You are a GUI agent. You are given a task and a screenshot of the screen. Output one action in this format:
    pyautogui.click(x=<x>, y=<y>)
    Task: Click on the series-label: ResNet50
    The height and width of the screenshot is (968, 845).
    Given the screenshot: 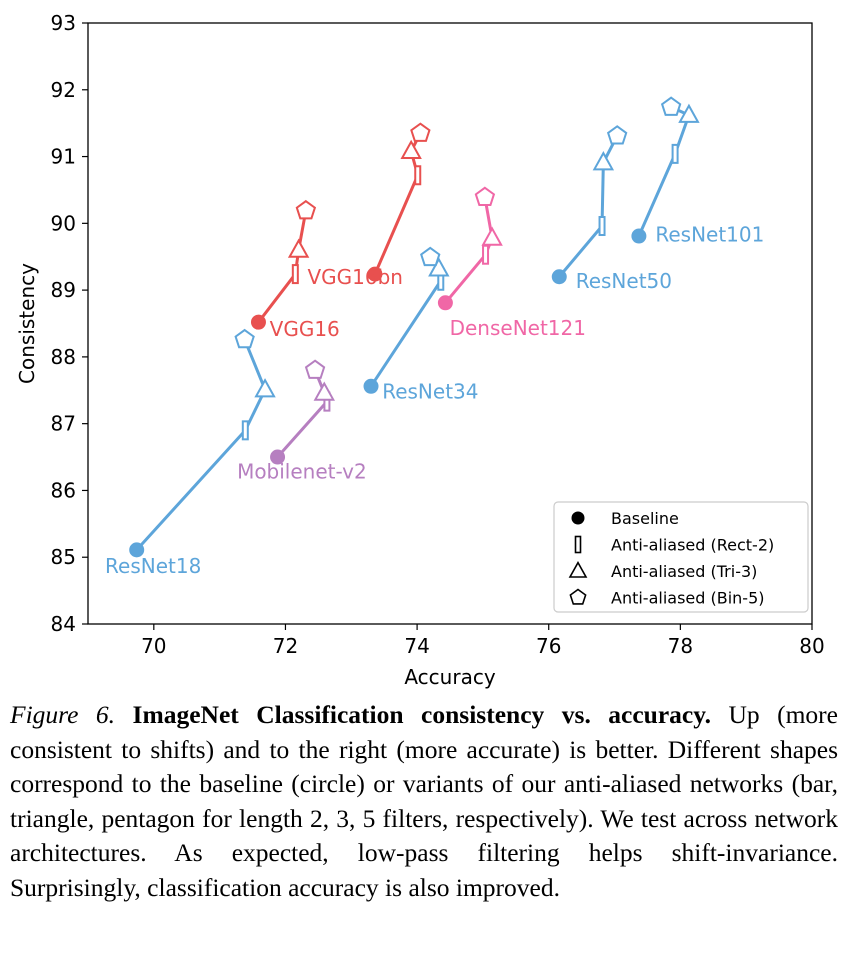 What is the action you would take?
    pyautogui.click(x=624, y=281)
    